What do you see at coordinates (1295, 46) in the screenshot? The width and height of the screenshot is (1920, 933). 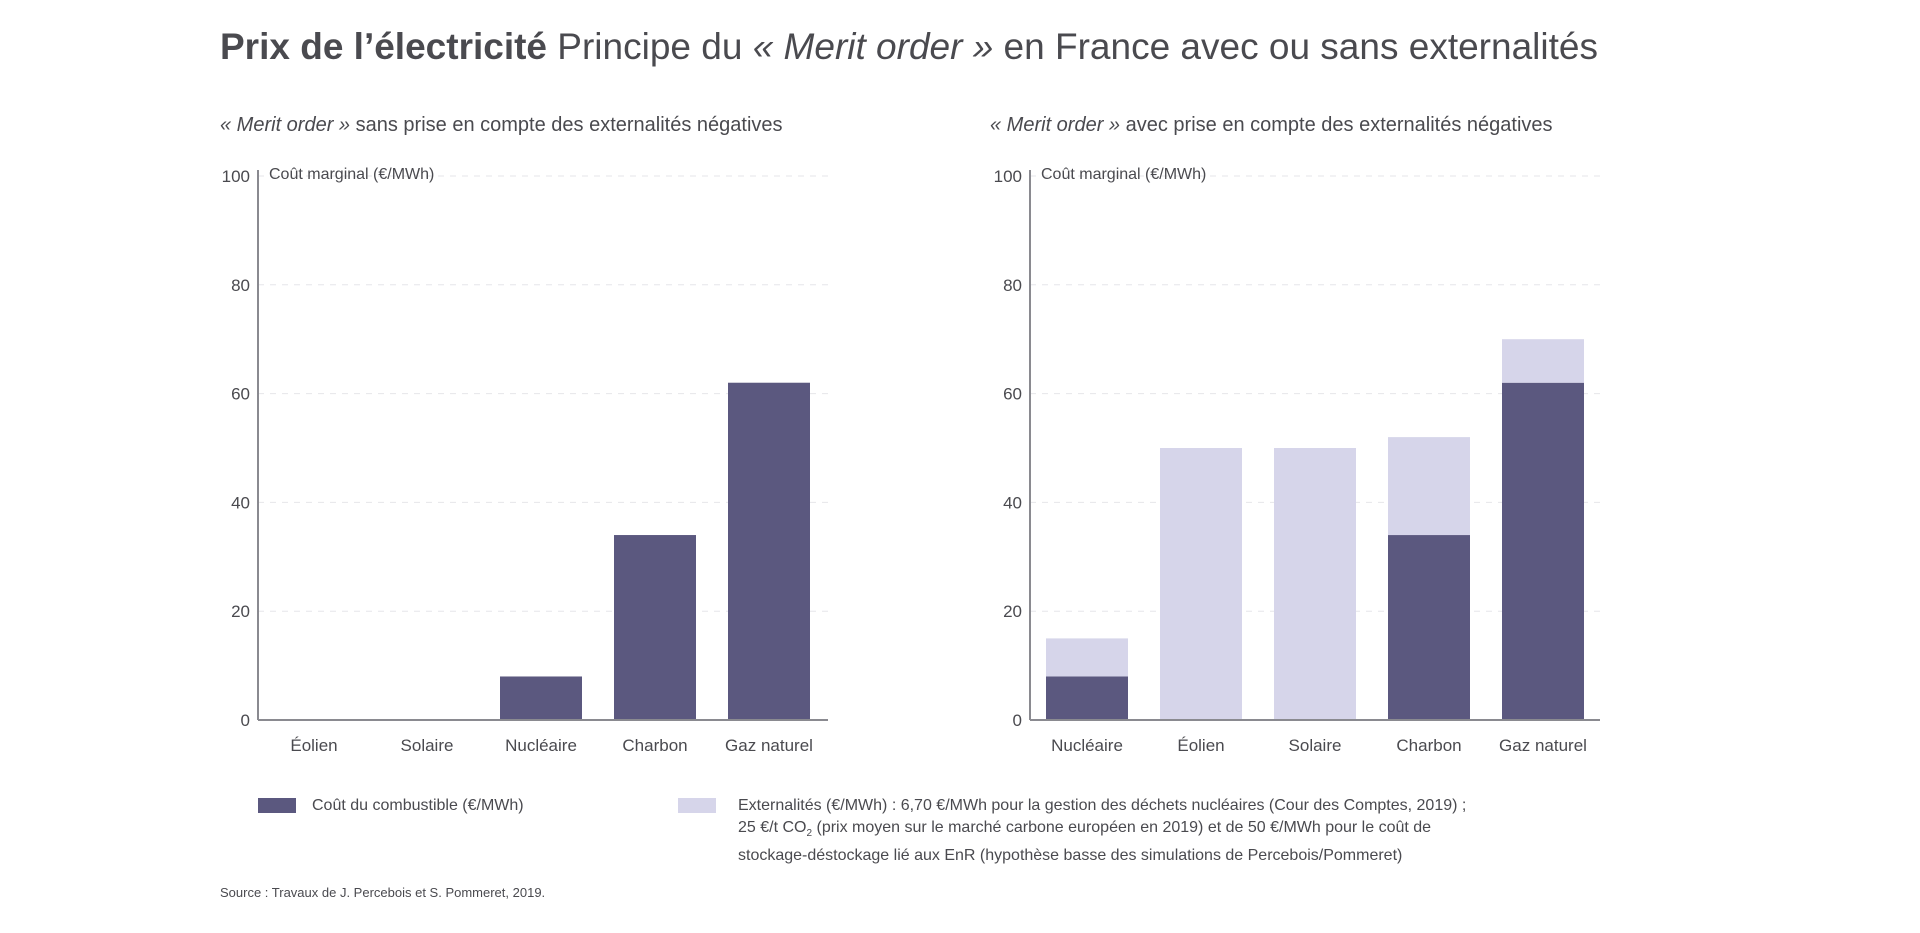 I see `title-rest-suffix: en France avec ou sans externalités` at bounding box center [1295, 46].